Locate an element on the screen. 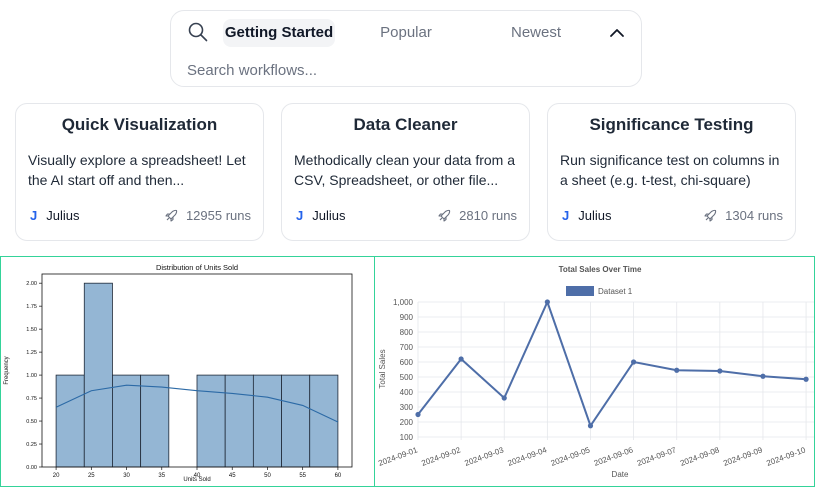  x-tick-label: 30 is located at coordinates (126, 476).